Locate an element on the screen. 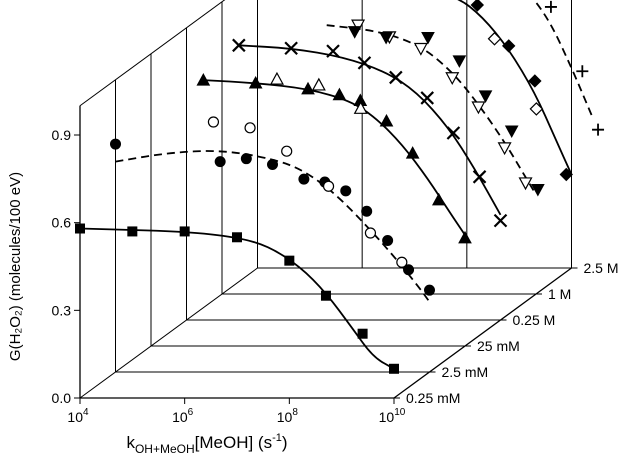  z-tick-label: 2.5 M is located at coordinates (601, 268).